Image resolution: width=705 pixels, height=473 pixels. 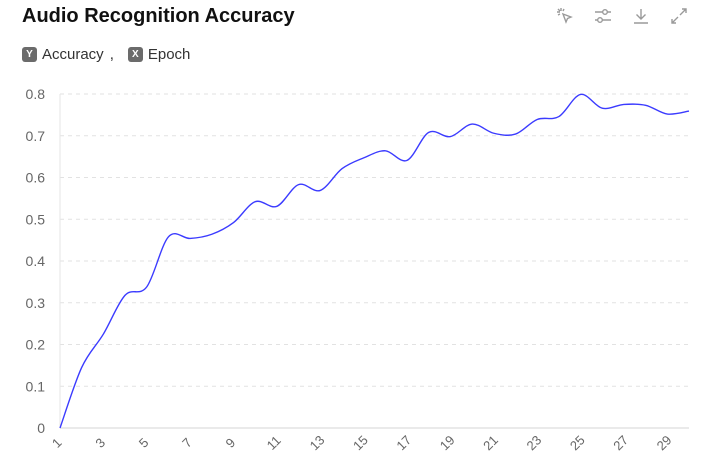 What do you see at coordinates (230, 443) in the screenshot?
I see `x-tick-label: 9` at bounding box center [230, 443].